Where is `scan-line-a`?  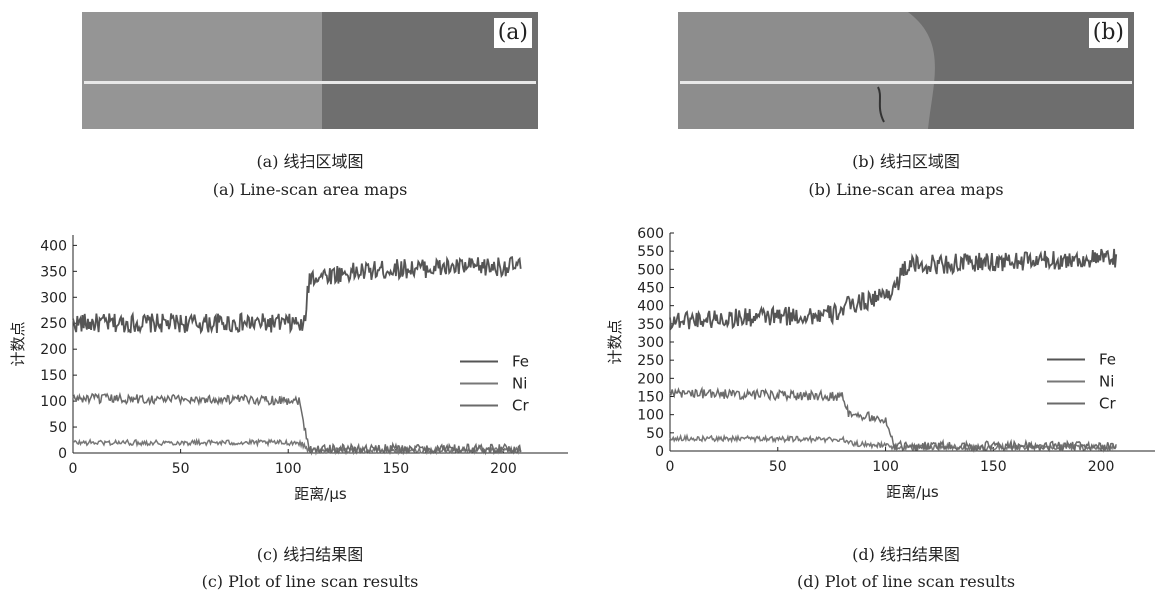
scan-line-a is located at coordinates (310, 82).